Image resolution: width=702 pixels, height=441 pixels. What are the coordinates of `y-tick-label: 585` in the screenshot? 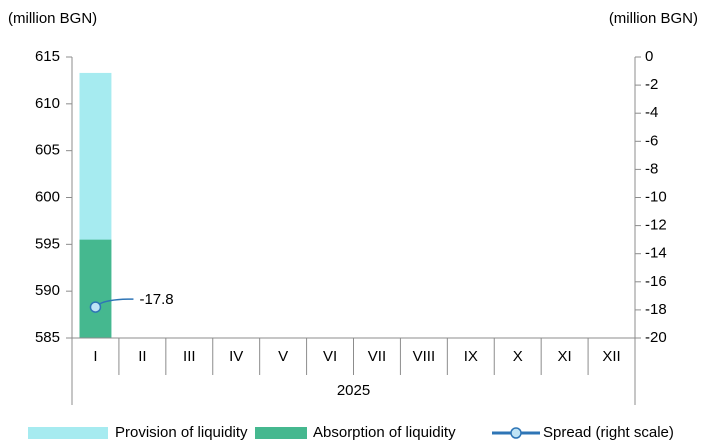 It's located at (47, 337).